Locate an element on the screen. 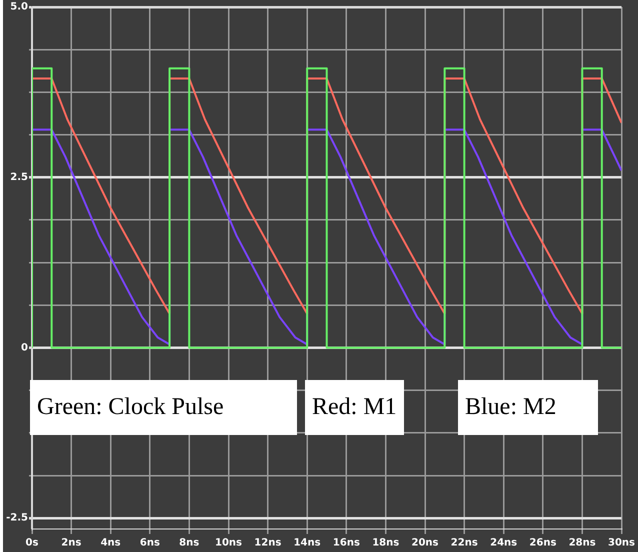 The height and width of the screenshot is (552, 638). x-tick-label: 12ns is located at coordinates (268, 543).